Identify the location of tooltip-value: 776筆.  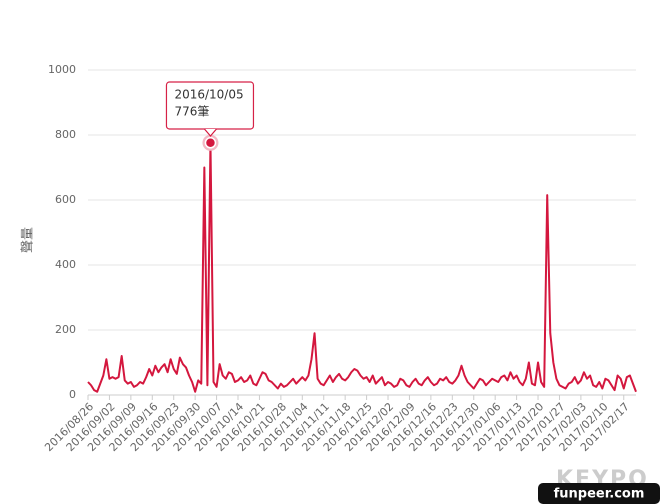
(191, 112).